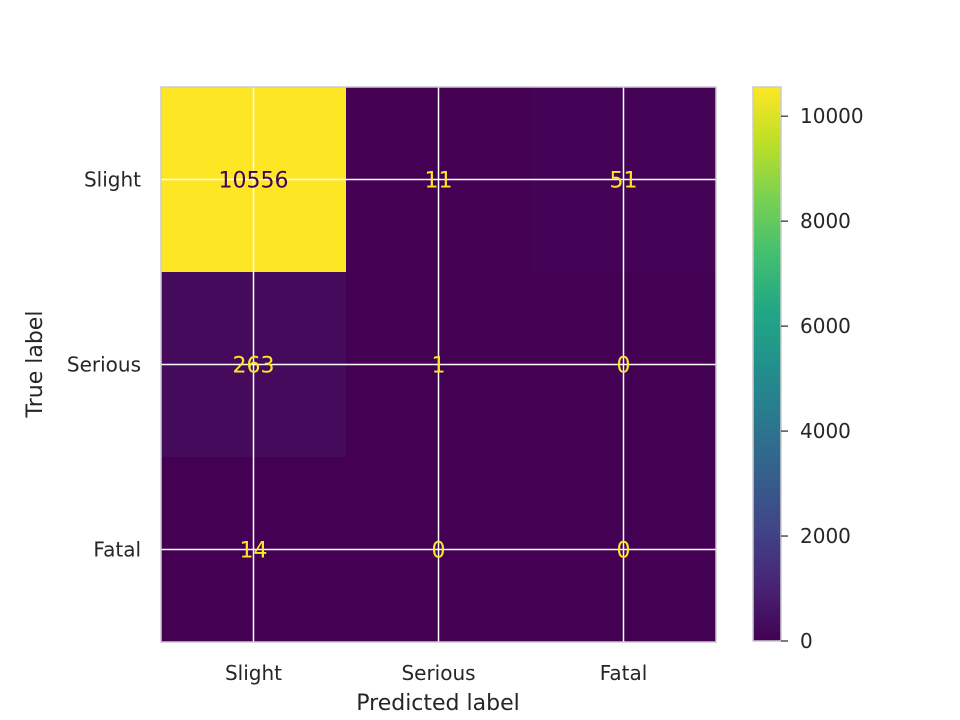  Describe the element at coordinates (832, 116) in the screenshot. I see `colorbar-tick-label: 10000` at that location.